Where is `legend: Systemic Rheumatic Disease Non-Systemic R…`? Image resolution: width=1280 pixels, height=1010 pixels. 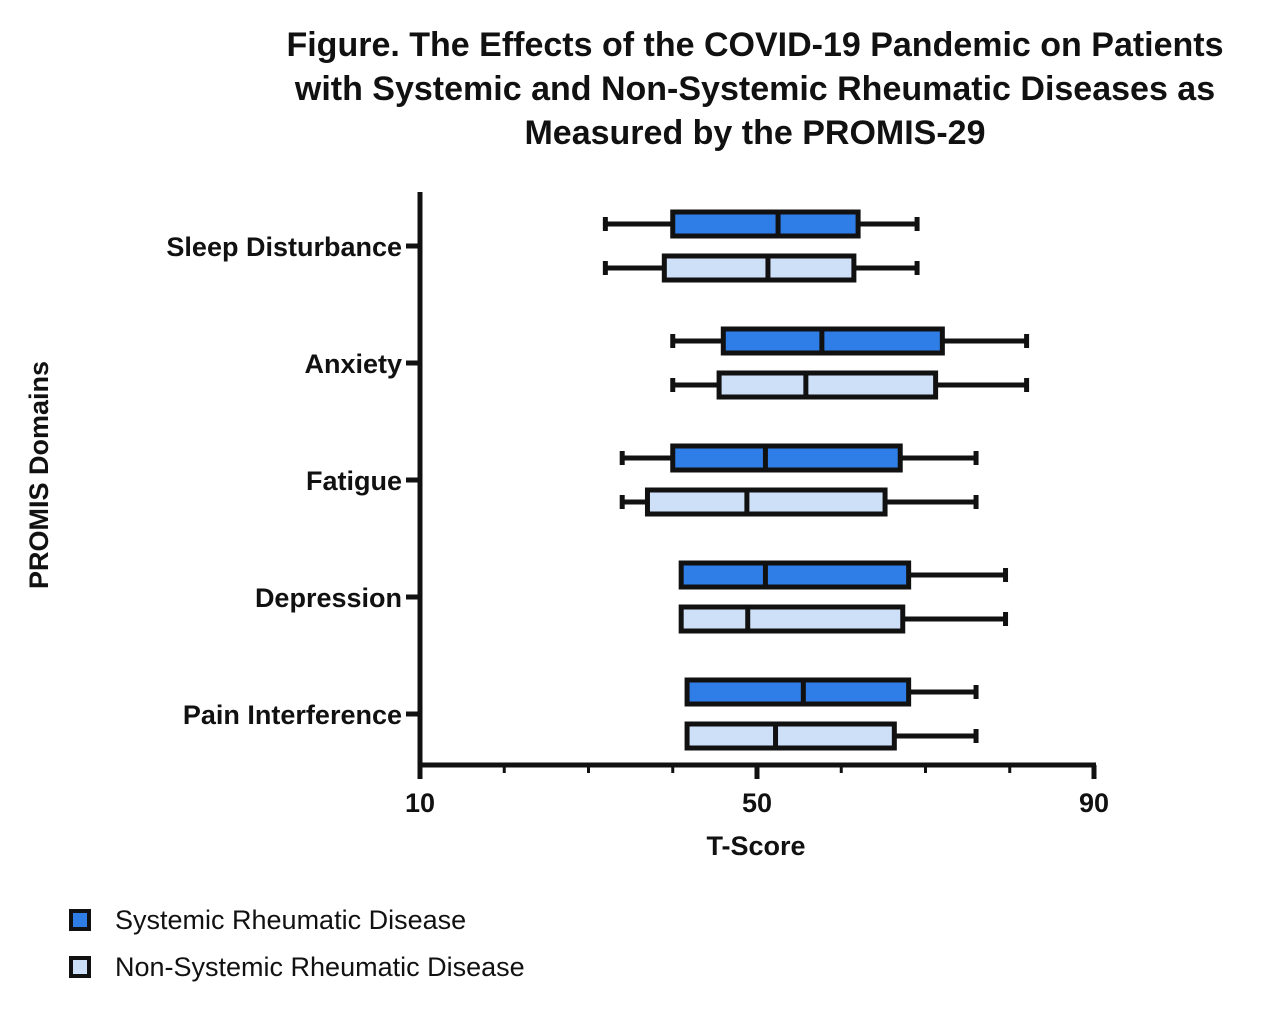
legend: Systemic Rheumatic Disease Non-Systemic R… is located at coordinates (297, 943).